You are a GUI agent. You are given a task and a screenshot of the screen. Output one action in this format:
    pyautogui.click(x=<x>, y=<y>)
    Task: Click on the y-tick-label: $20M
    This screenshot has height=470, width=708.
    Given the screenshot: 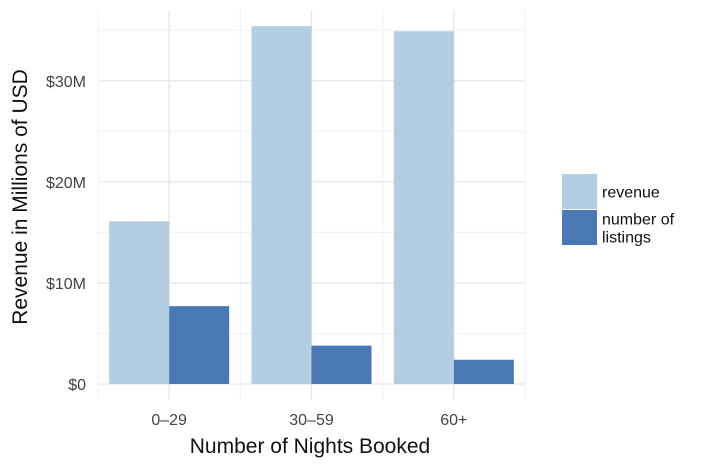 What is the action you would take?
    pyautogui.click(x=66, y=183)
    